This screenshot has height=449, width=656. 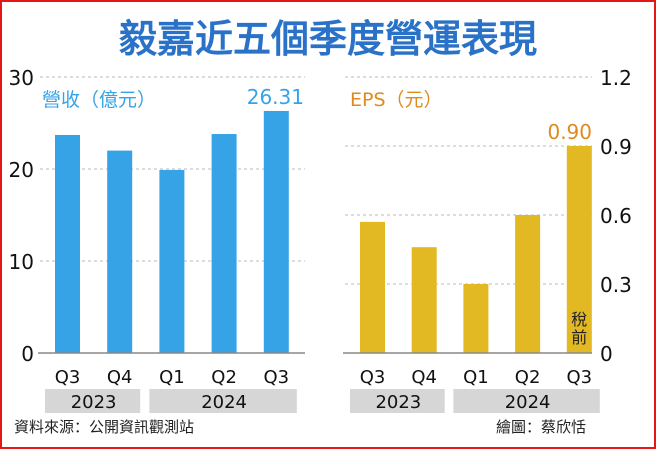 What do you see at coordinates (328, 39) in the screenshot?
I see `chart-title: 毅嘉近五個季度營運表現` at bounding box center [328, 39].